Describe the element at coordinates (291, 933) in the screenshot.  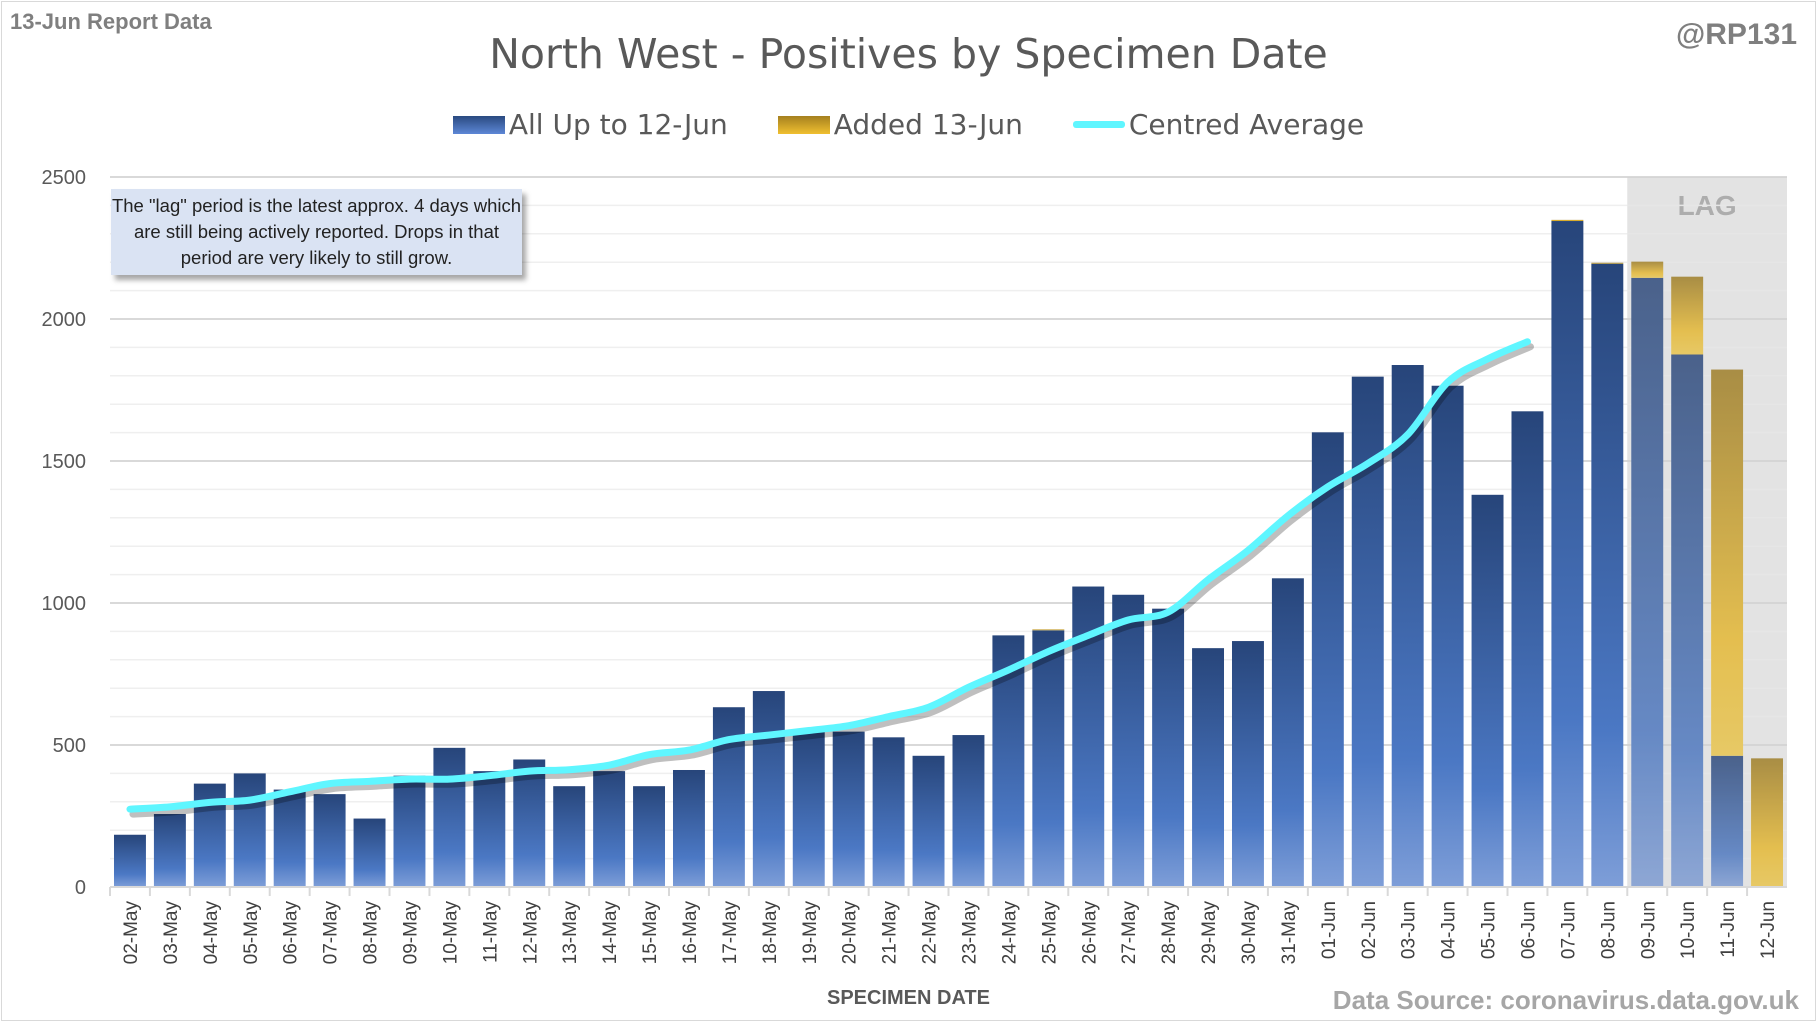
I see `x-tick-label: 06-May` at that location.